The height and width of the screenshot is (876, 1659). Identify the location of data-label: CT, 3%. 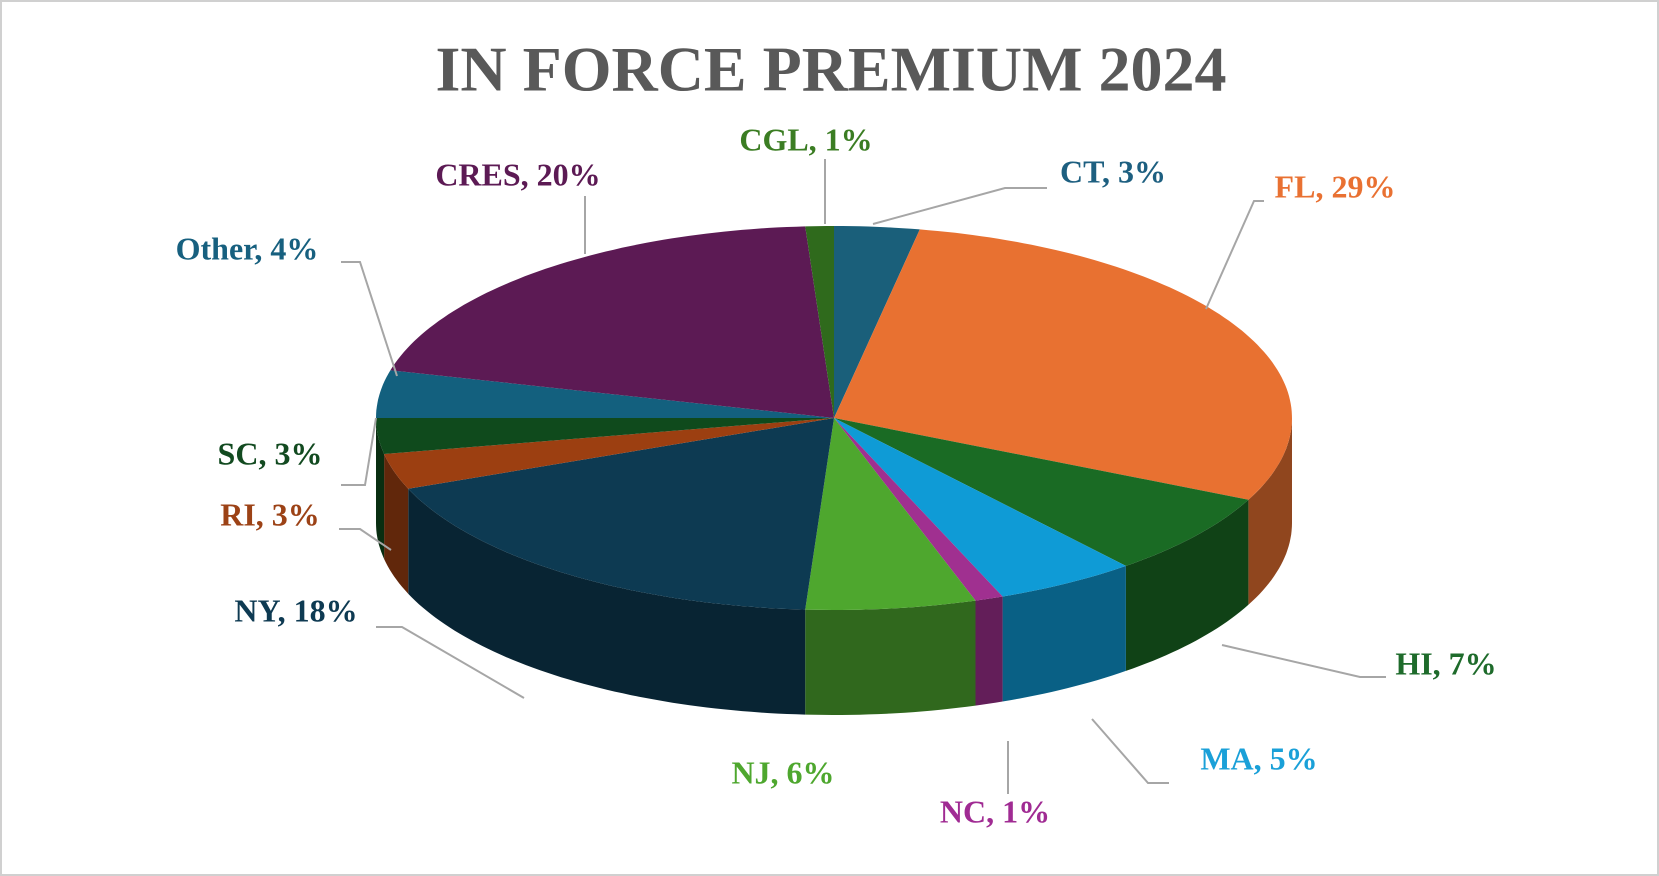
(1113, 171).